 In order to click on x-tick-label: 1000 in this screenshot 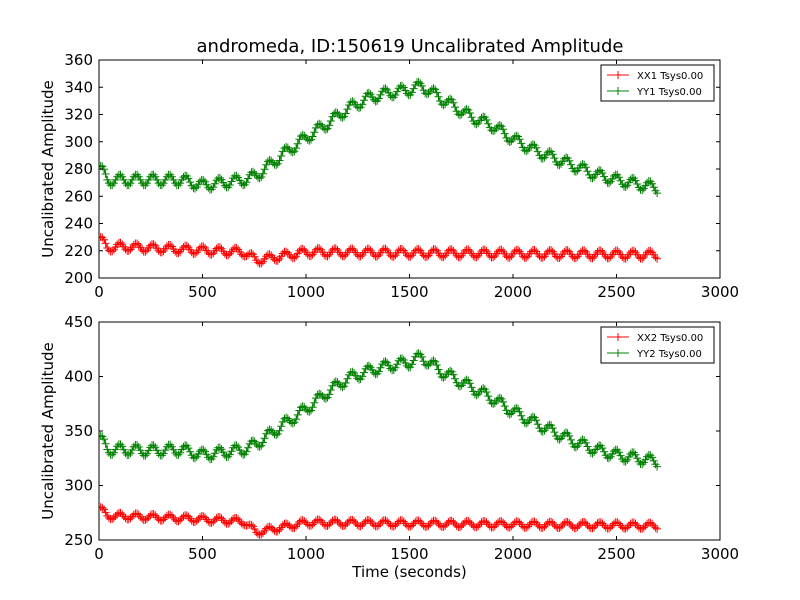, I will do `click(306, 554)`.